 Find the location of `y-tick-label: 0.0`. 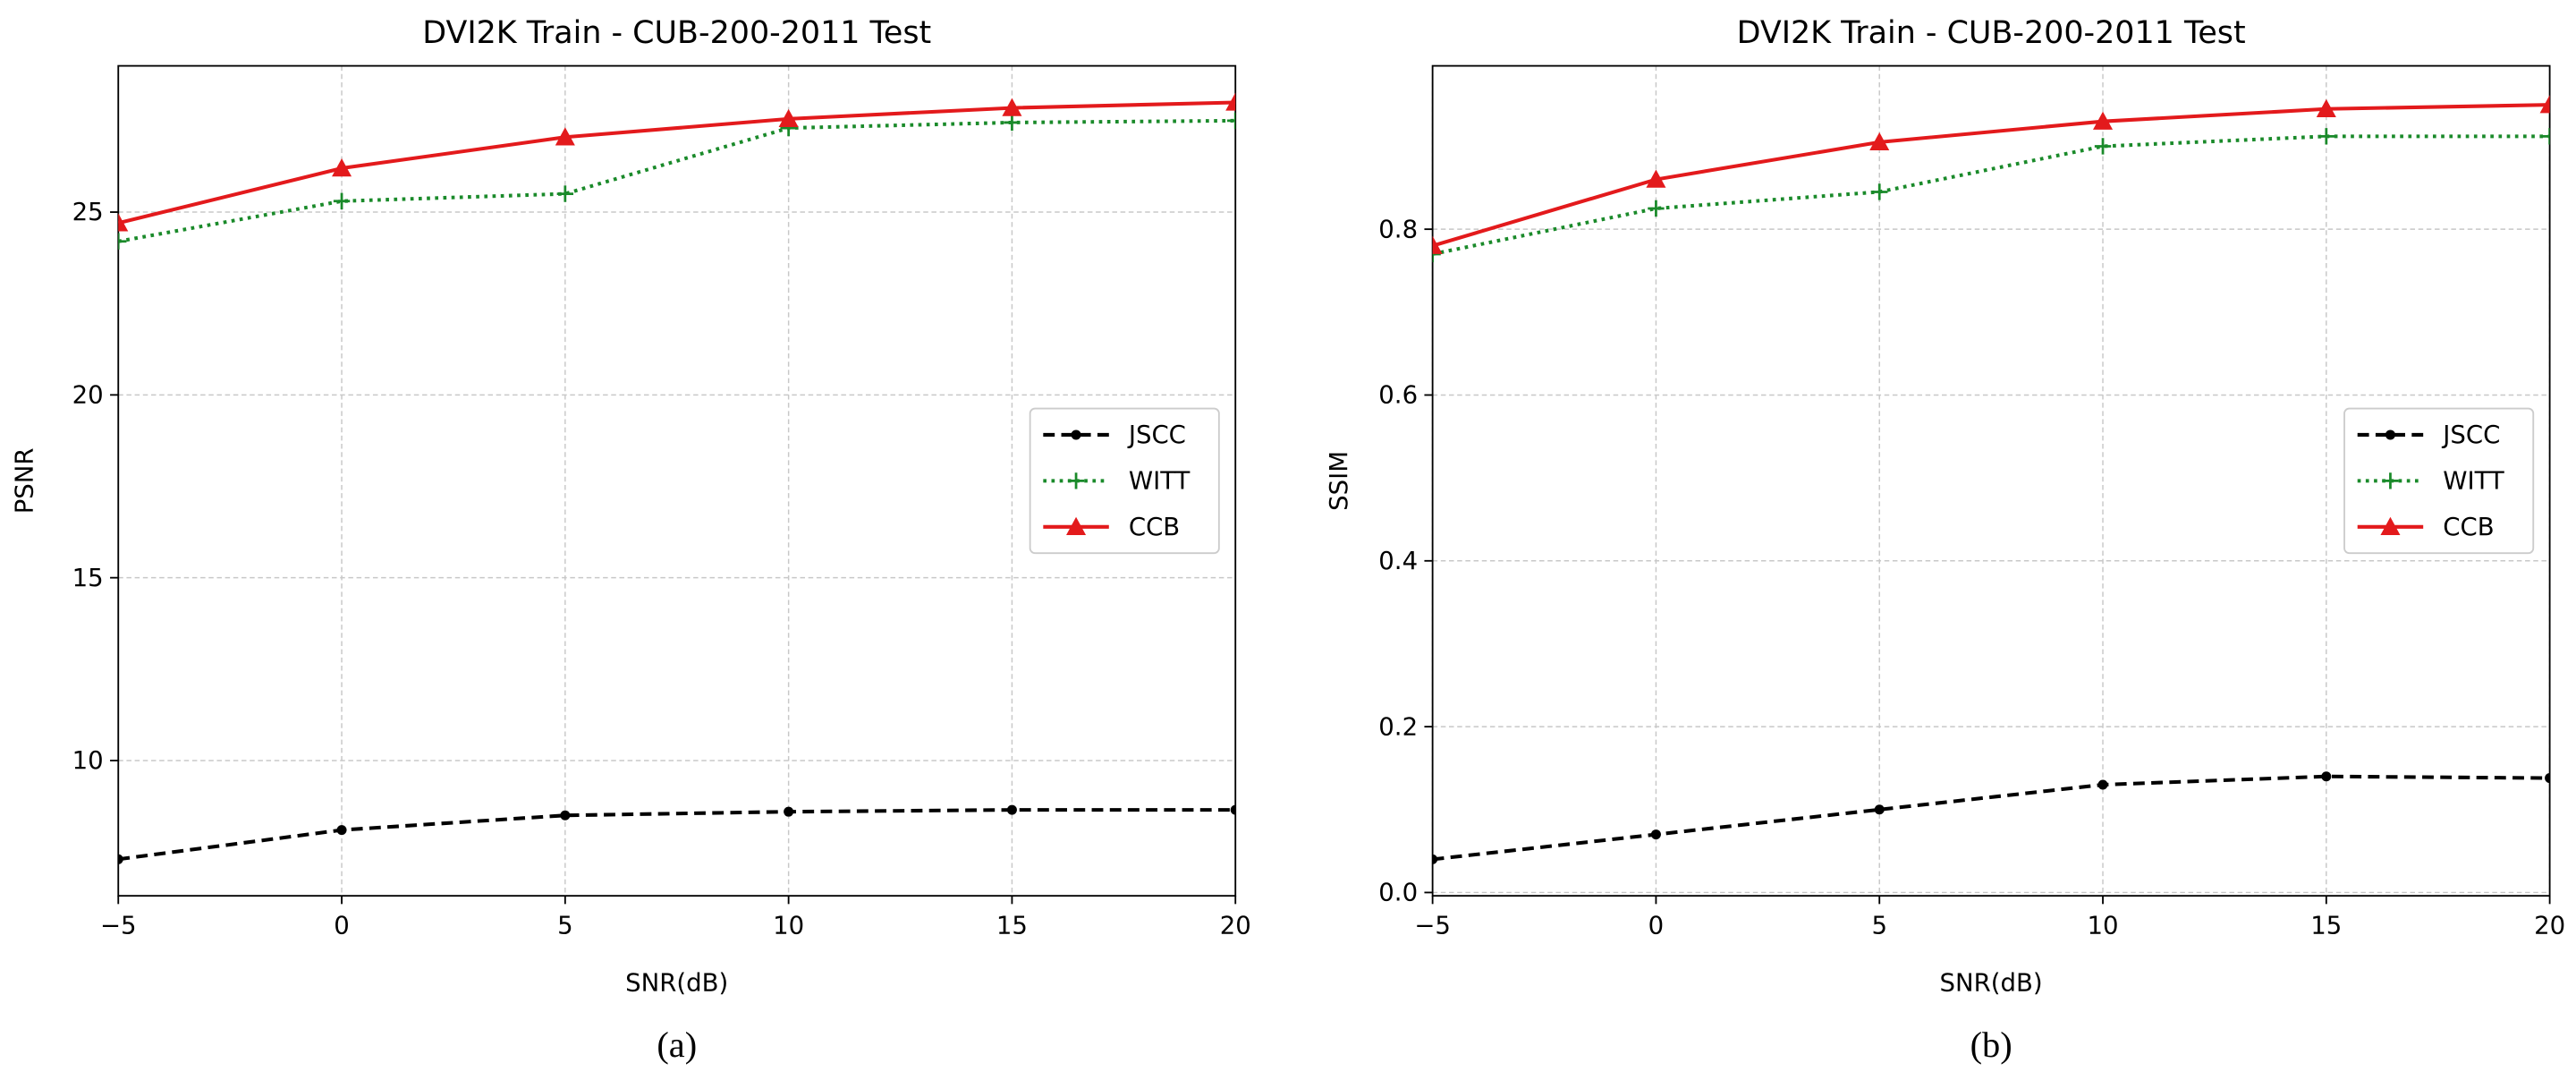

y-tick-label: 0.0 is located at coordinates (1398, 893).